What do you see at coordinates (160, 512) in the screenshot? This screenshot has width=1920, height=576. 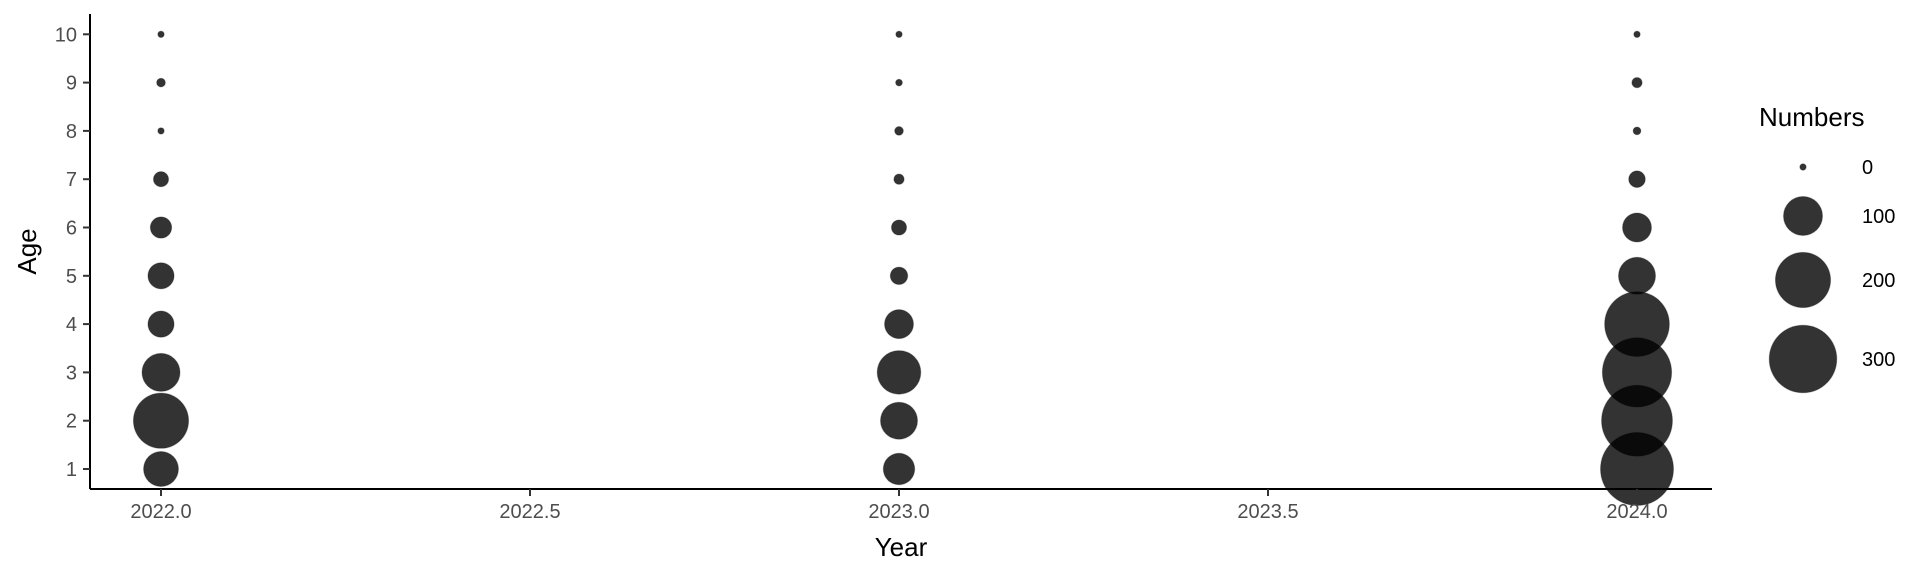 I see `x-tick-label: 2022.0` at bounding box center [160, 512].